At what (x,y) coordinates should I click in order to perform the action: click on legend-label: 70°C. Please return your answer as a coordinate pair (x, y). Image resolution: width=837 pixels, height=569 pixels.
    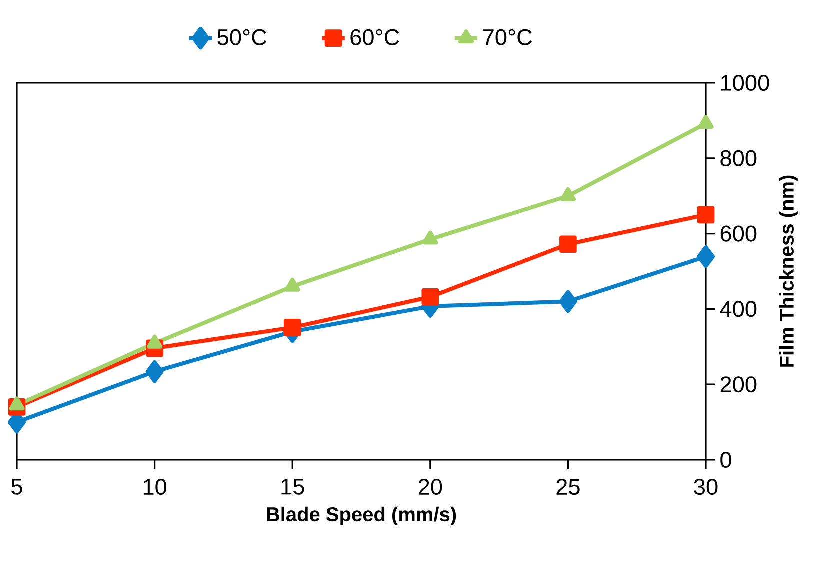
    Looking at the image, I should click on (507, 37).